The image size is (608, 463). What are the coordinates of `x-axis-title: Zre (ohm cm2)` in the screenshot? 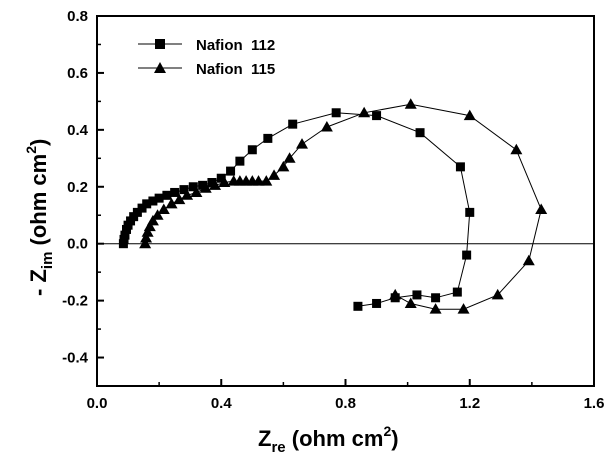 It's located at (328, 439).